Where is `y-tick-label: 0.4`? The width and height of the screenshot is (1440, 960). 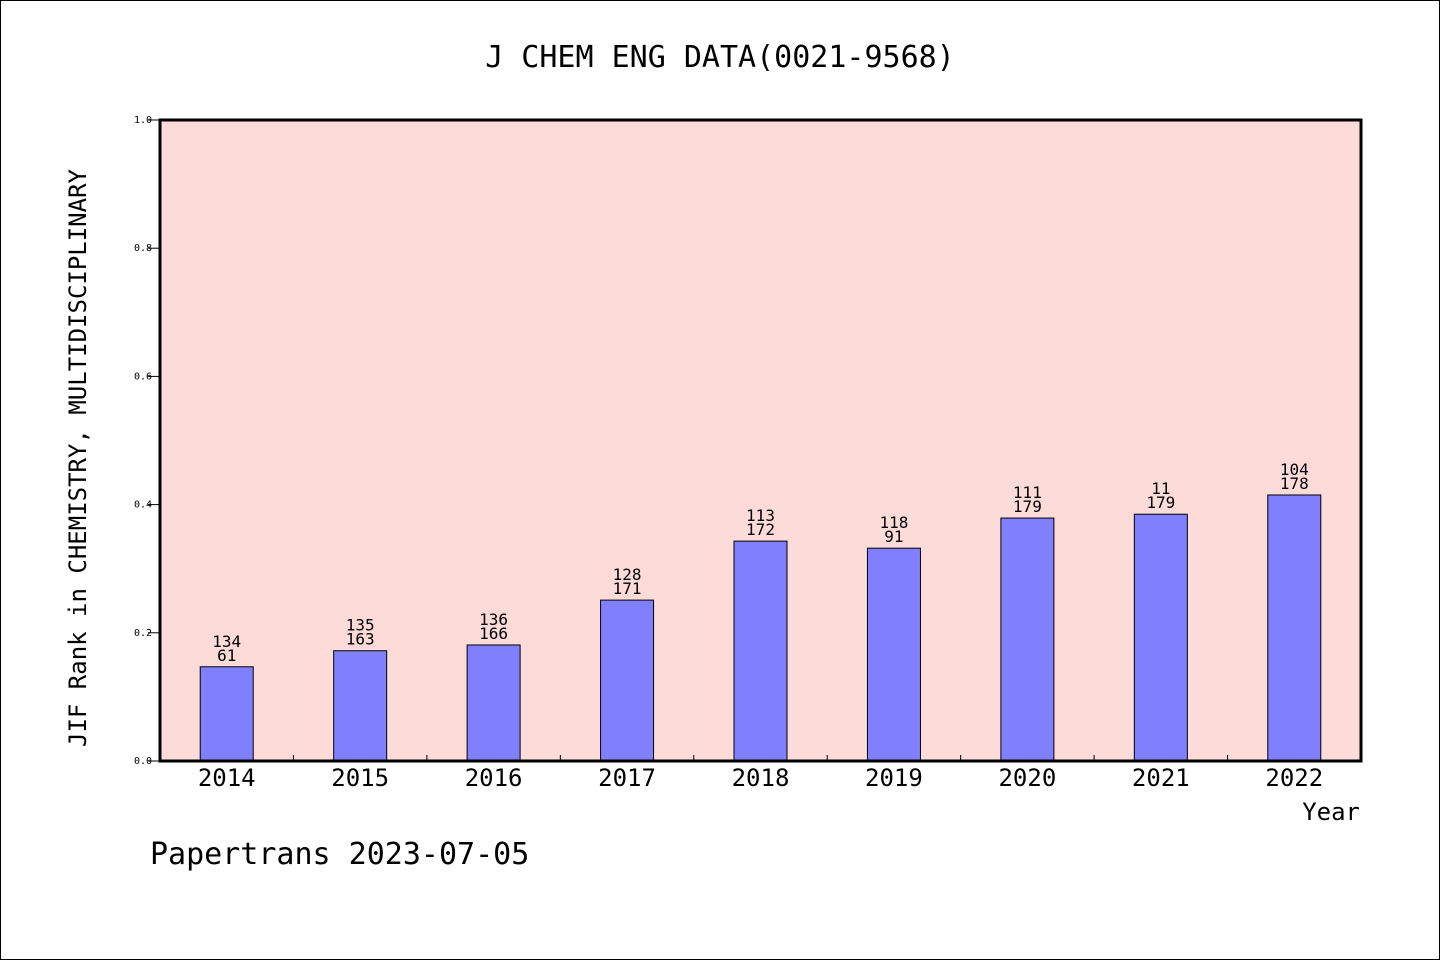 y-tick-label: 0.4 is located at coordinates (143, 505).